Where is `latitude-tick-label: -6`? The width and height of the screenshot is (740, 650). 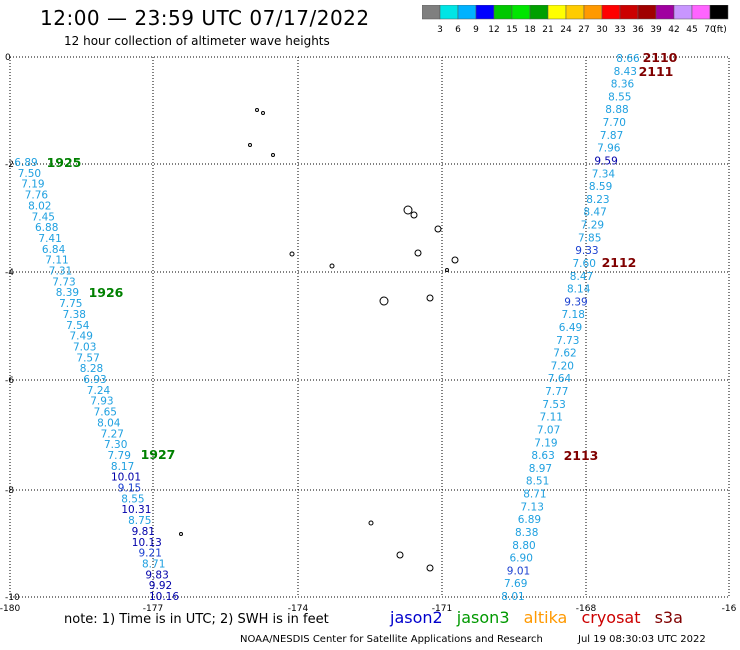
latitude-tick-label: -6 is located at coordinates (9, 381).